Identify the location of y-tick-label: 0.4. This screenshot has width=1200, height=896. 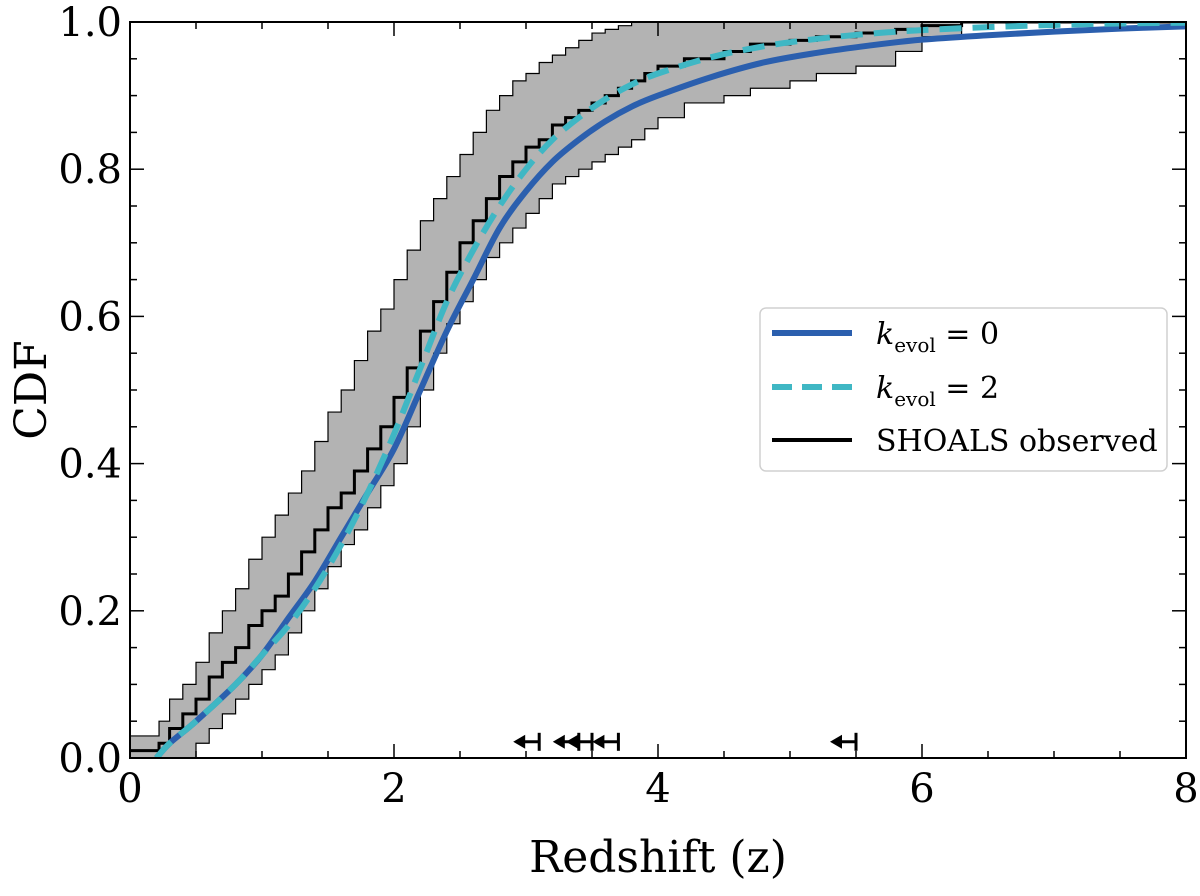
(90, 465).